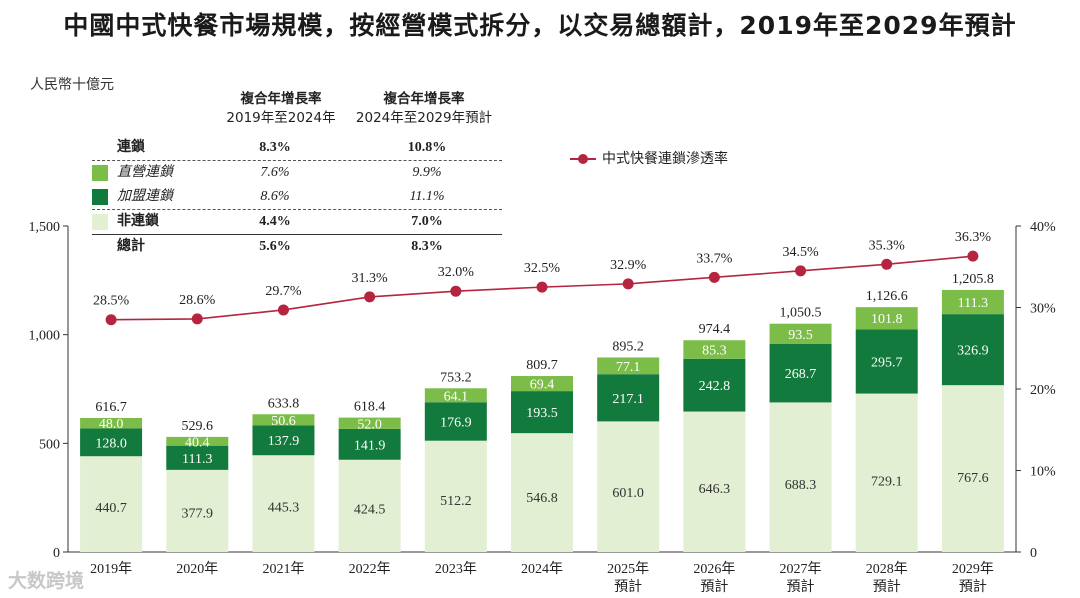 This screenshot has height=598, width=1080. What do you see at coordinates (72, 85) in the screenshot?
I see `y-axis-unit-label: 人民幣十億元` at bounding box center [72, 85].